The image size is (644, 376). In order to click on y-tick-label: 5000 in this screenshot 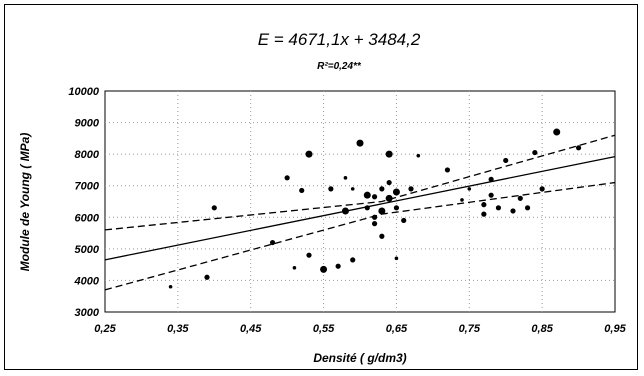, I will do `click(87, 250)`.